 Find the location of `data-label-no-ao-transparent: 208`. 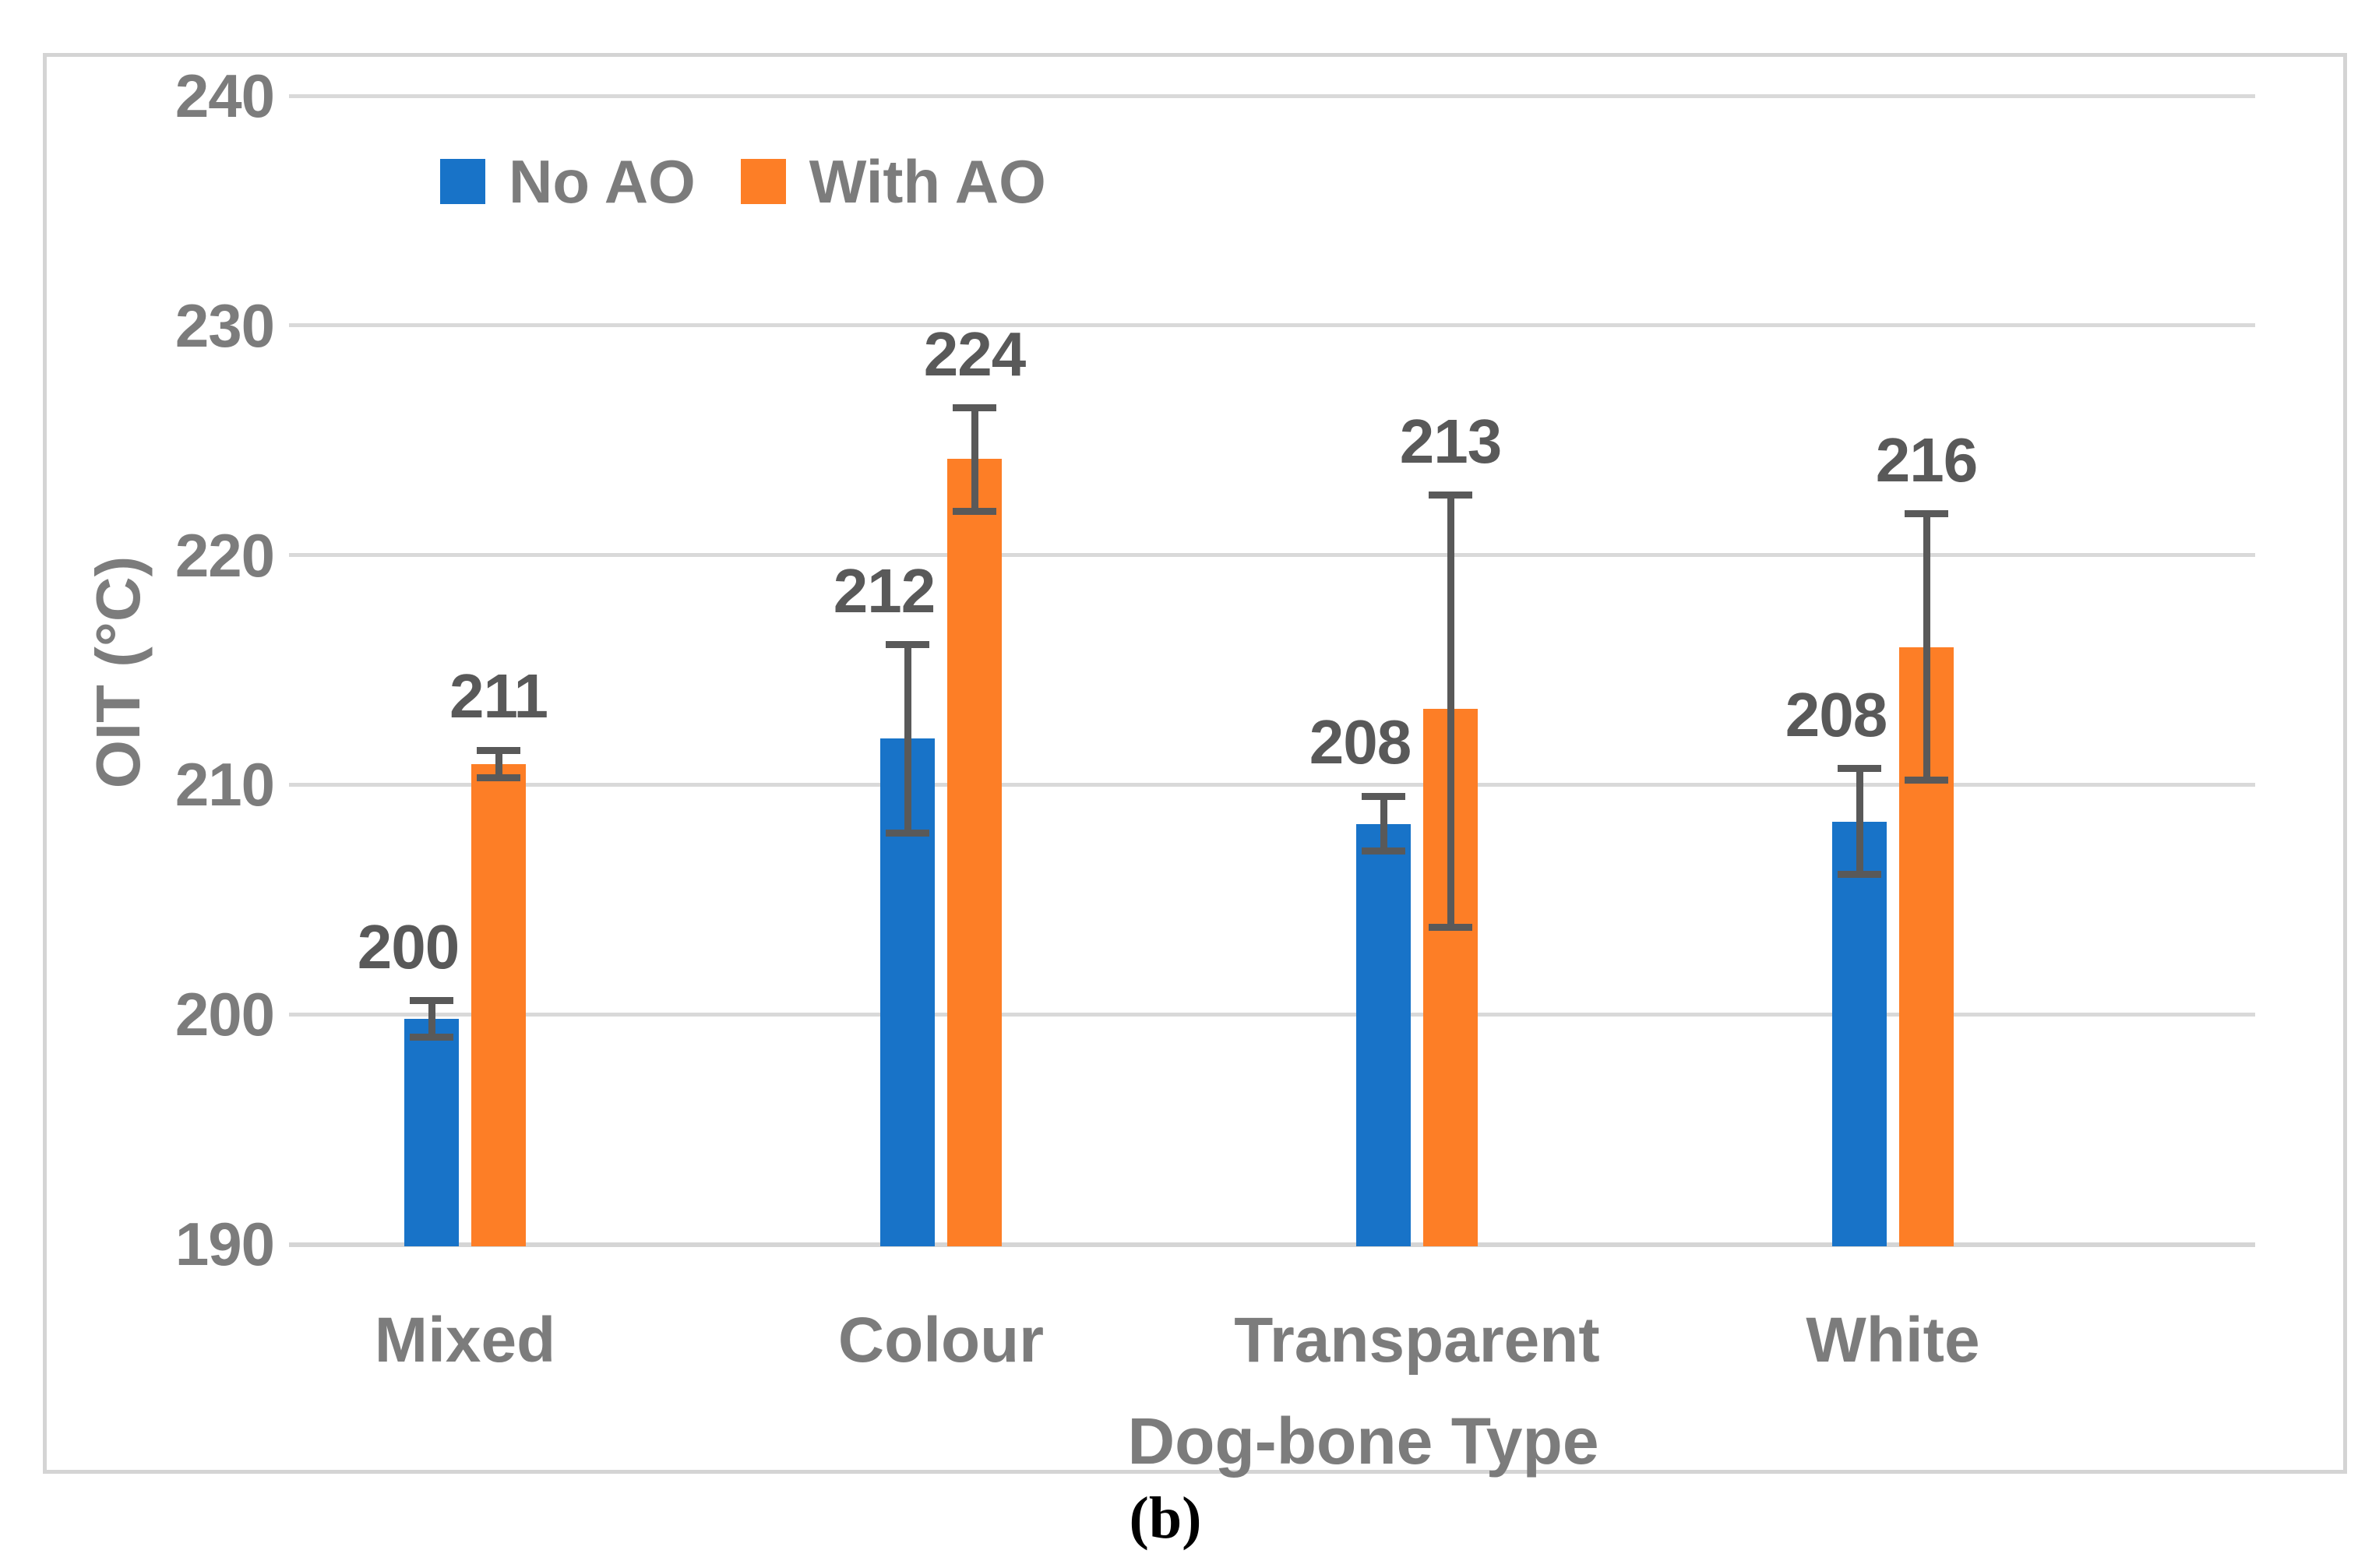

data-label-no-ao-transparent: 208 is located at coordinates (1360, 742).